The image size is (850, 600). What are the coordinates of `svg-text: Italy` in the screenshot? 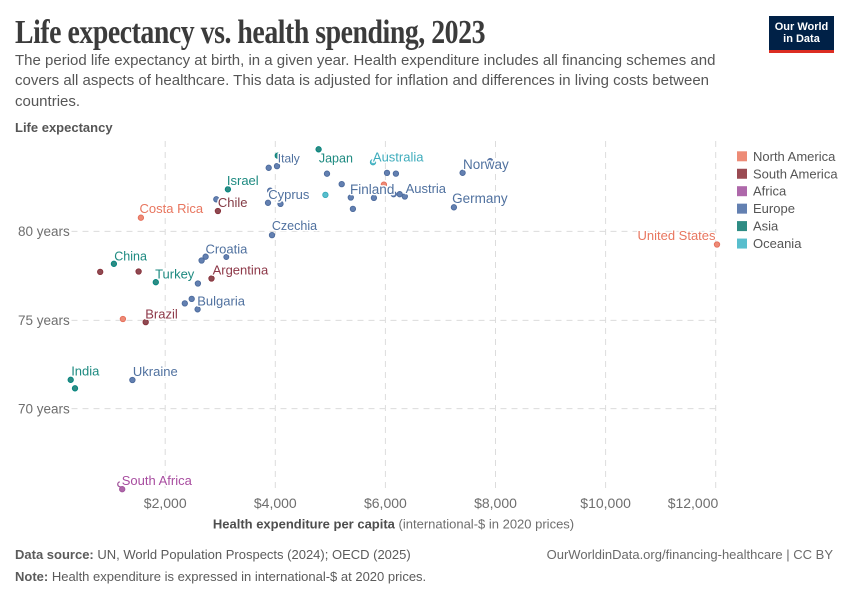 It's located at (289, 159).